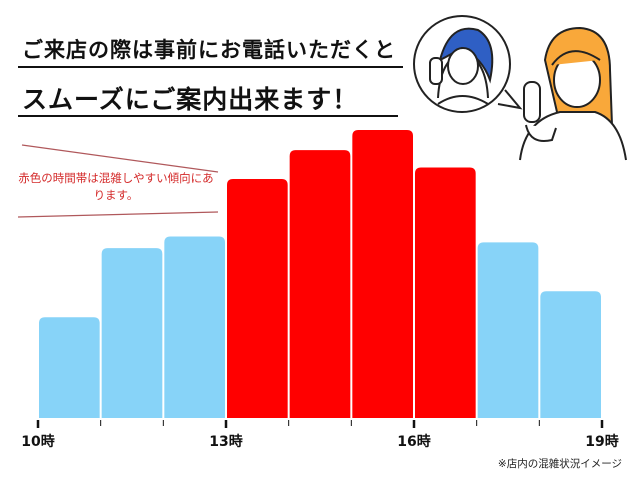 This screenshot has height=480, width=640. I want to click on note-line-top, so click(120, 158).